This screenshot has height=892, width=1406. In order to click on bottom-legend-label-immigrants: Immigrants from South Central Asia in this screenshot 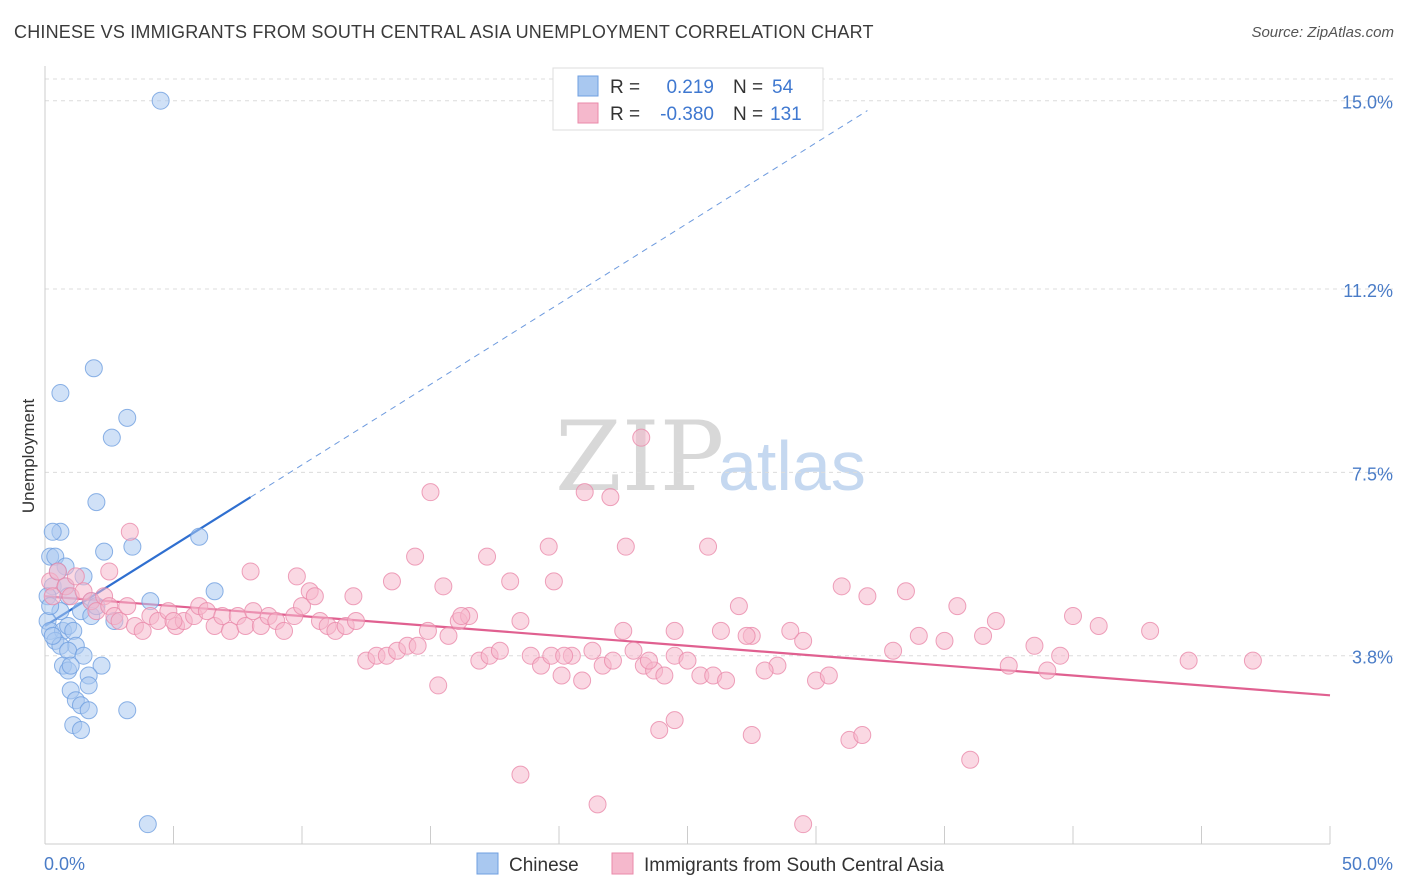, I will do `click(794, 865)`.